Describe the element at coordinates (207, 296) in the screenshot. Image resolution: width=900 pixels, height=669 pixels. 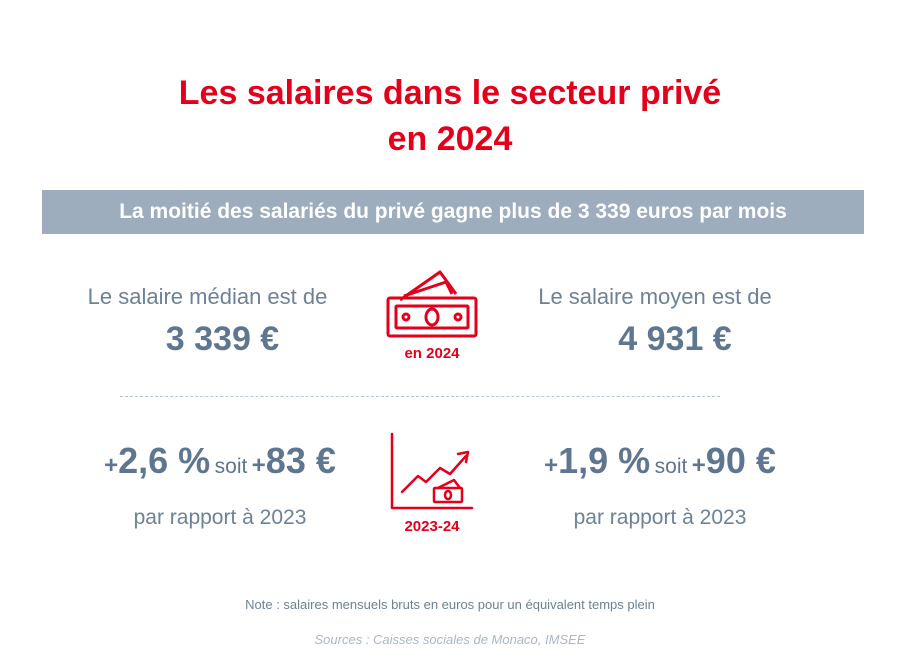
I see `median-label: Le salaire médian est de` at that location.